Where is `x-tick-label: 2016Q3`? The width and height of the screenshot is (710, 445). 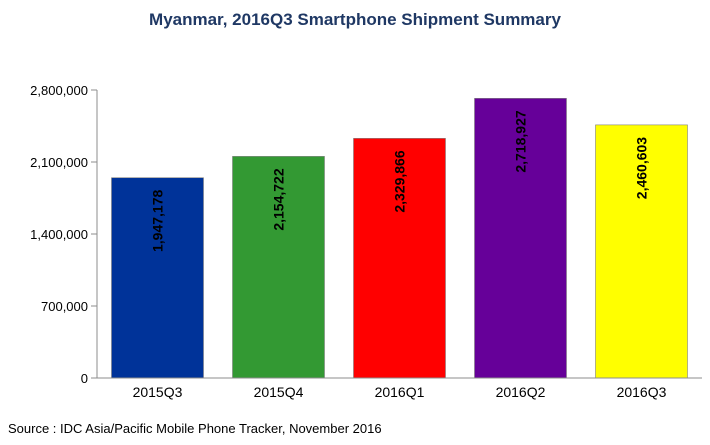 x-tick-label: 2016Q3 is located at coordinates (642, 392).